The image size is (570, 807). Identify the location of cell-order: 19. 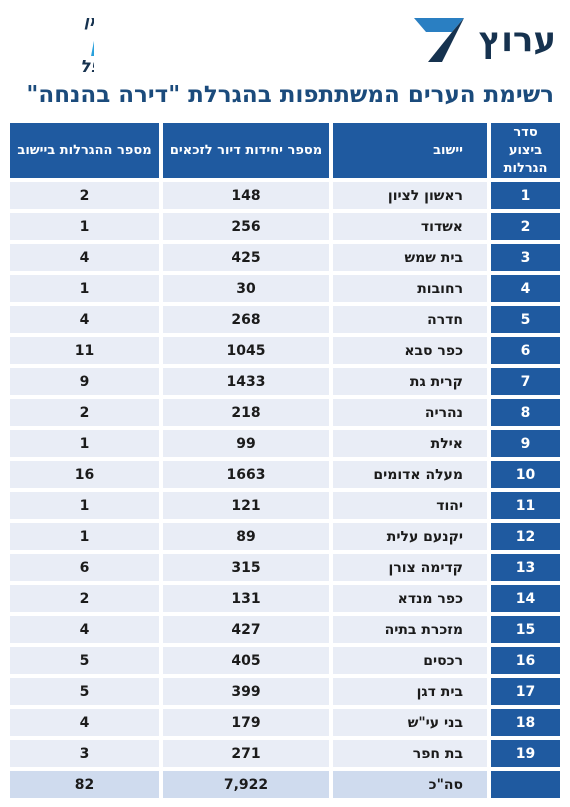
(525, 753).